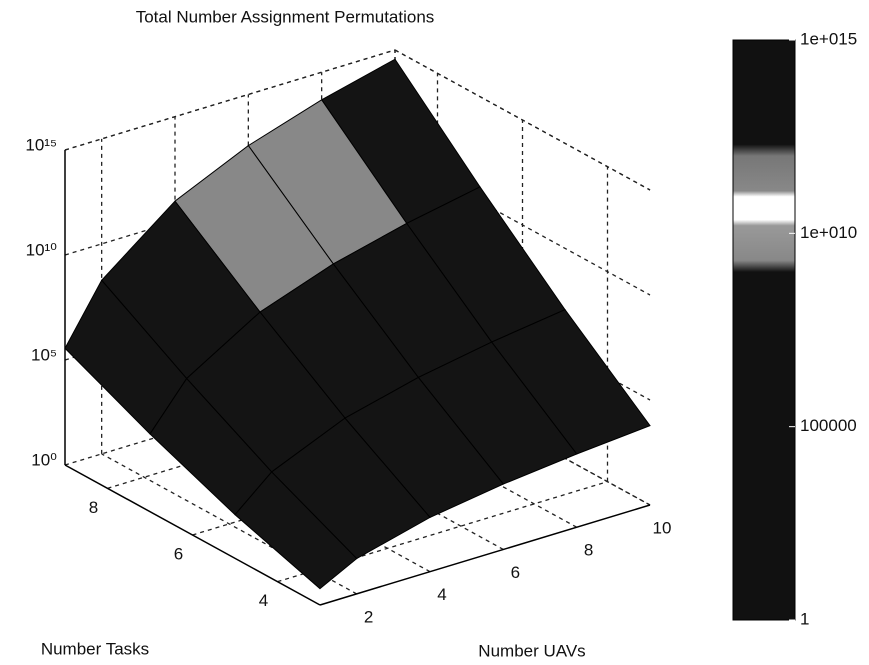  I want to click on y-axis-label: Number Tasks, so click(95, 648).